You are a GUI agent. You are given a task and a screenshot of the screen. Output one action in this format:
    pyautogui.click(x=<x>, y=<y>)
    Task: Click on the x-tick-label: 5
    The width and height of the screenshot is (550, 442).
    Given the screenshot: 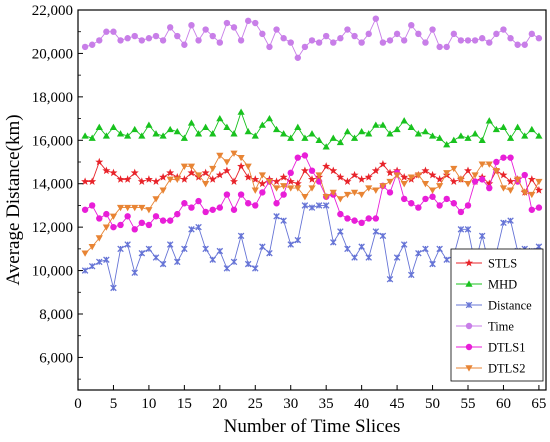 What is the action you would take?
    pyautogui.click(x=114, y=404)
    